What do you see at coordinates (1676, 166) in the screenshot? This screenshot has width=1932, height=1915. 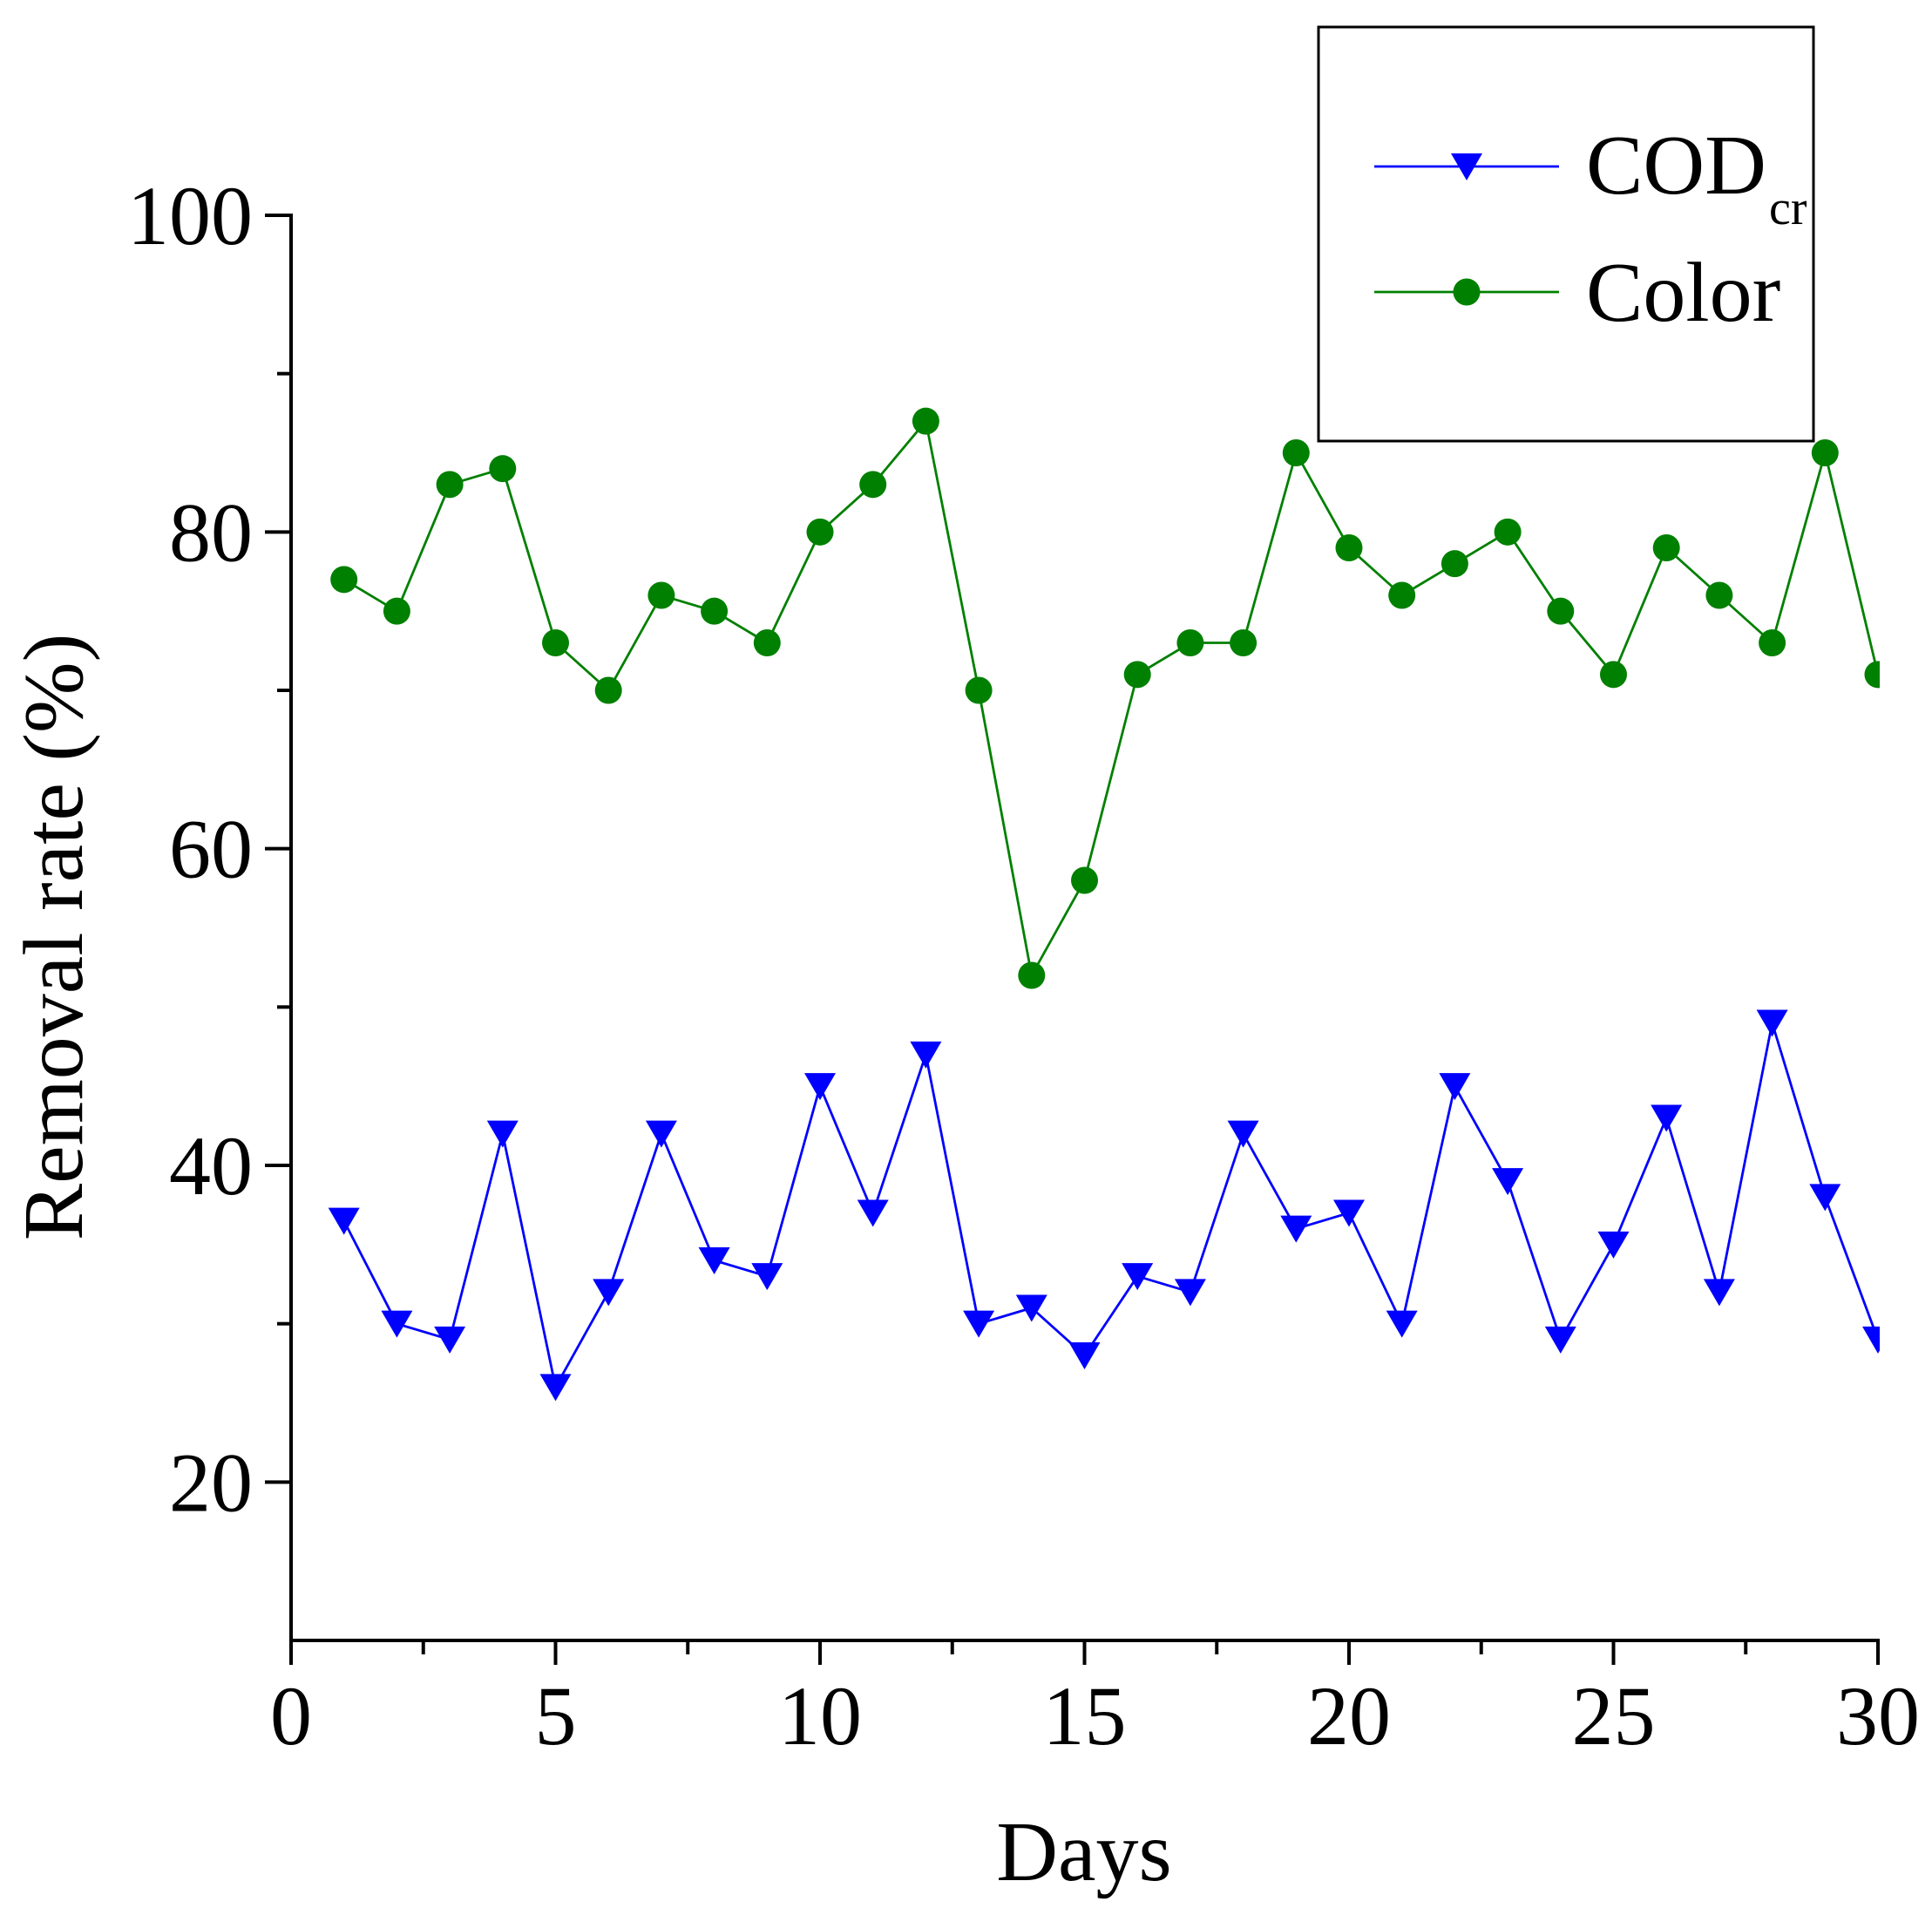 I see `legend-label-cod: COD` at bounding box center [1676, 166].